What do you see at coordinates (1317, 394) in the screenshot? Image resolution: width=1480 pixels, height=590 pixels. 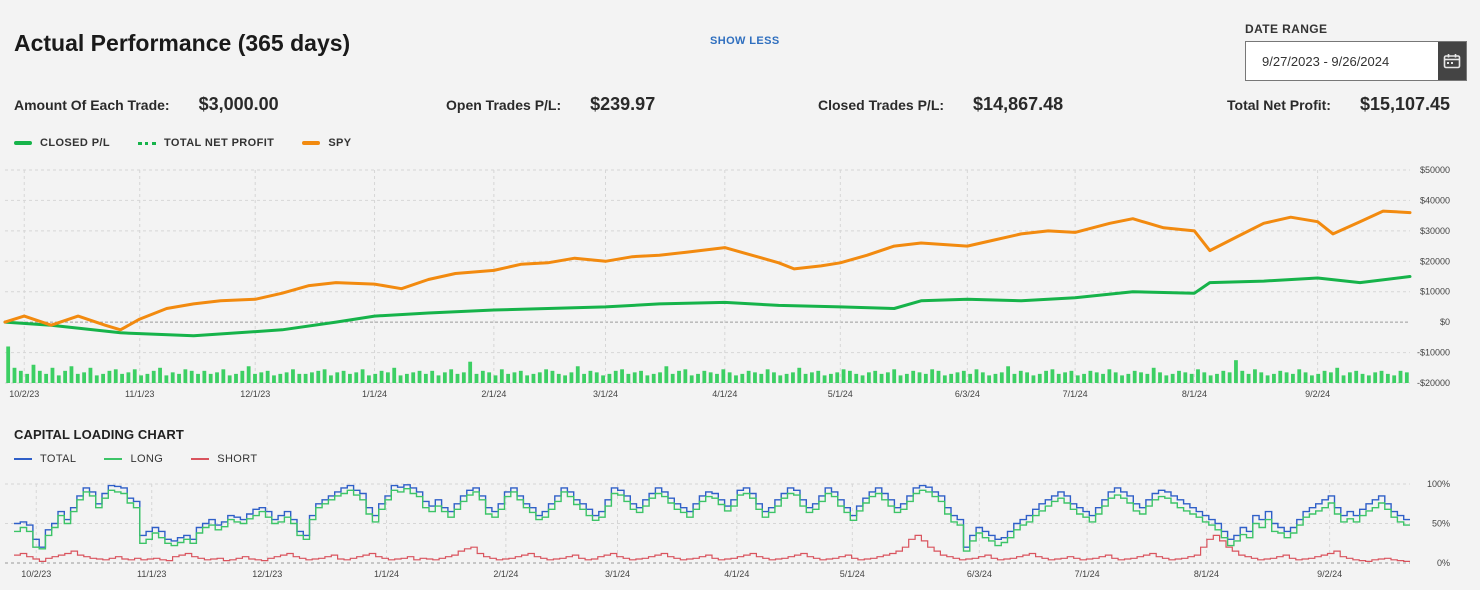 I see `x-tick-label: 9/2/24` at bounding box center [1317, 394].